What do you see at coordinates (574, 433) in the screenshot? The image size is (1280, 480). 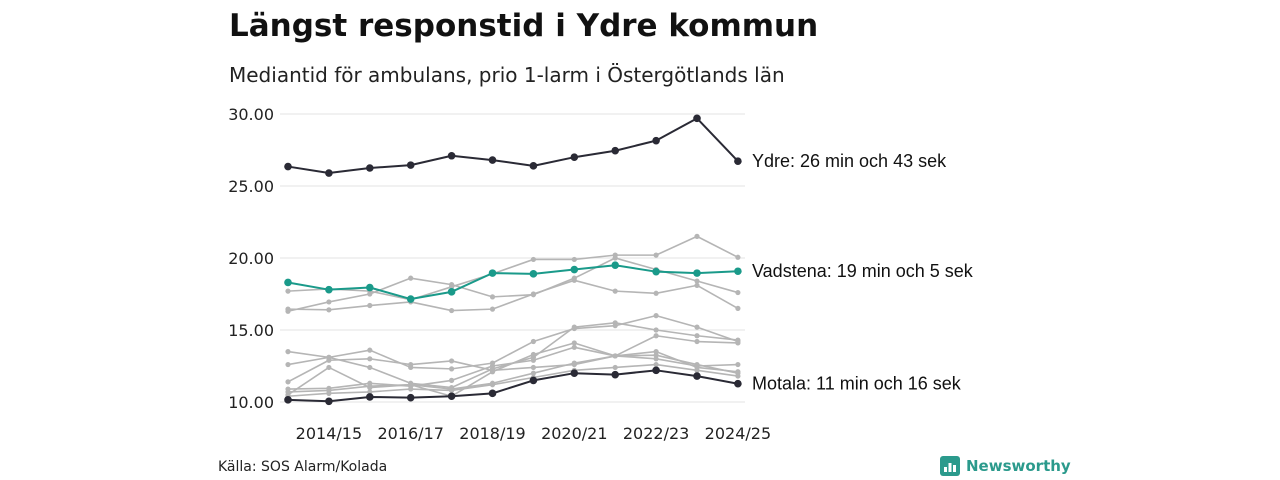 I see `x-tick-label: 2020/21` at bounding box center [574, 433].